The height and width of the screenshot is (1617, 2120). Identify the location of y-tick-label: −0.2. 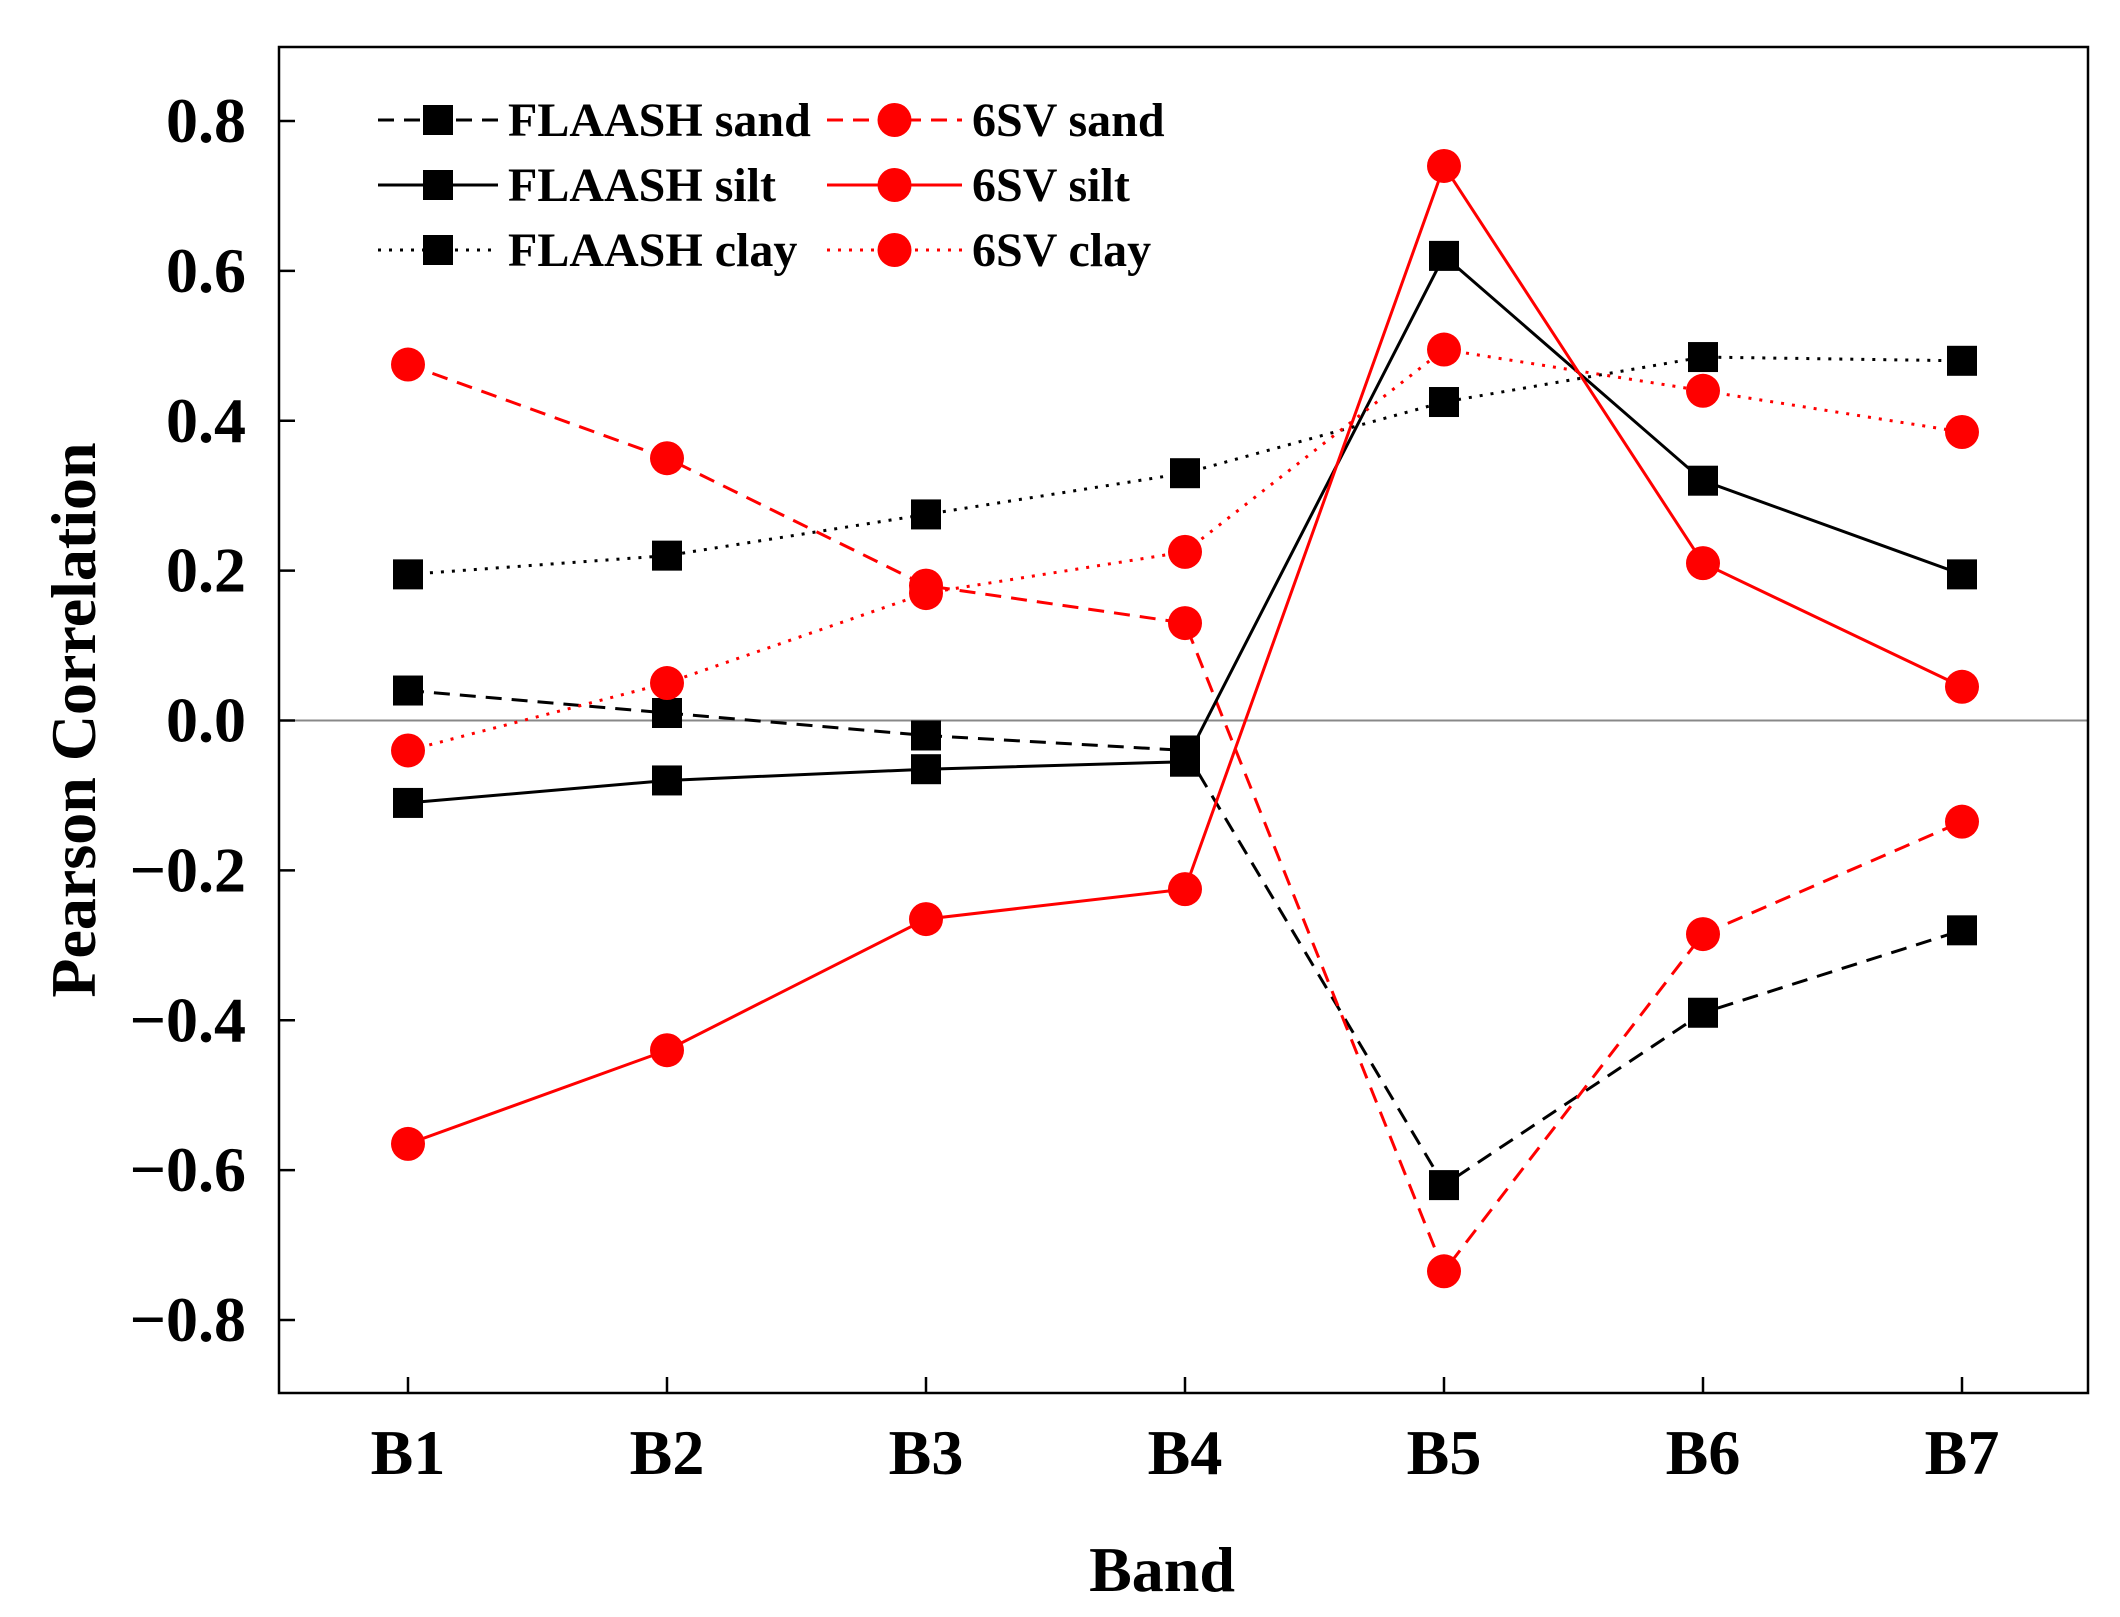
(188, 869).